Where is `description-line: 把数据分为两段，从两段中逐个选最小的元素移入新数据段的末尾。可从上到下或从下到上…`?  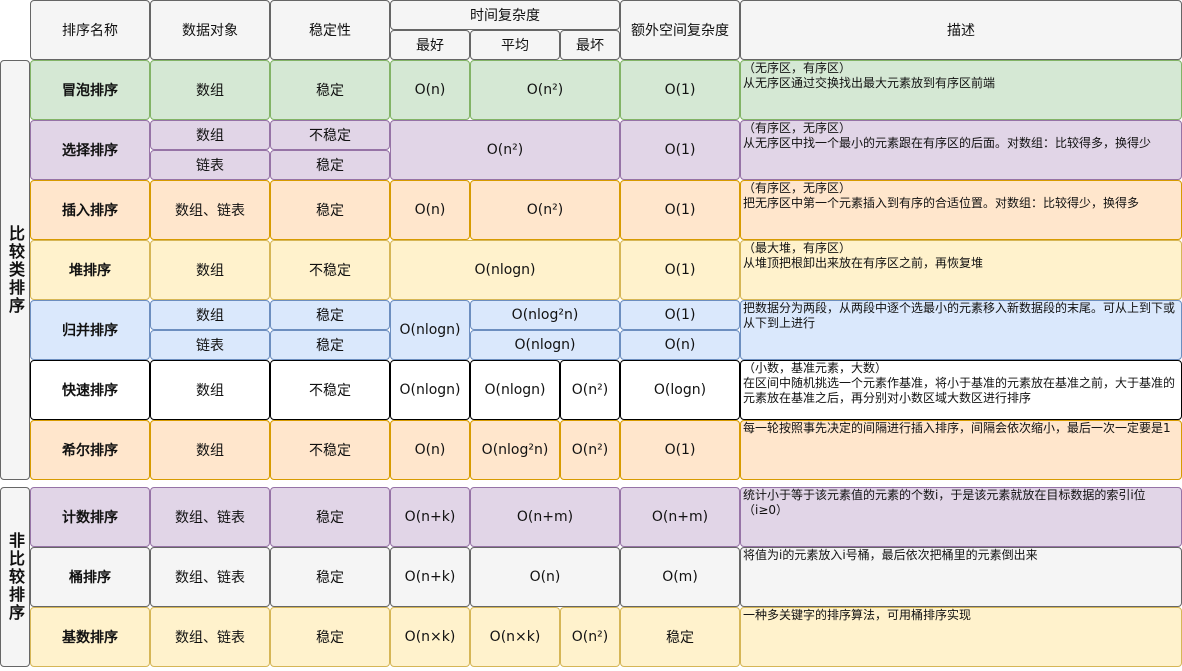 description-line: 把数据分为两段，从两段中逐个选最小的元素移入新数据段的末尾。可从上到下或从下到上… is located at coordinates (959, 315).